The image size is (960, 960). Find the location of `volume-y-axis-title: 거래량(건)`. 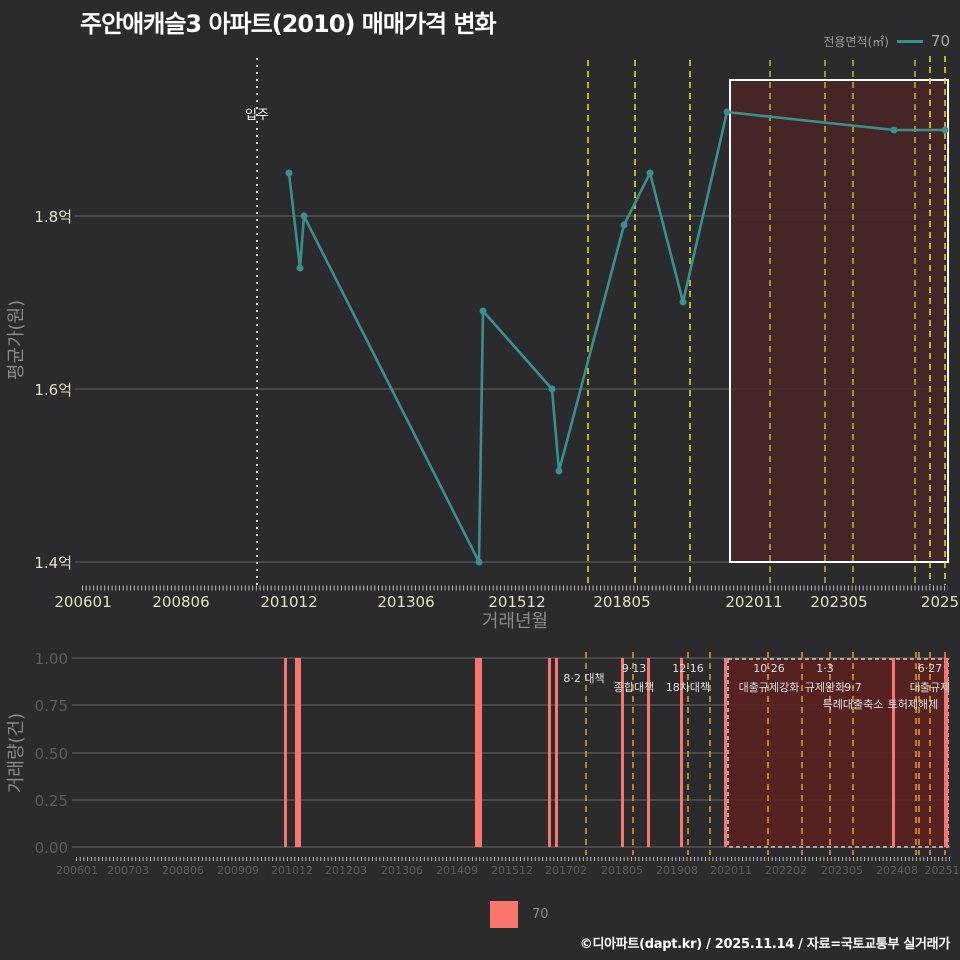

volume-y-axis-title: 거래량(건) is located at coordinates (16, 753).